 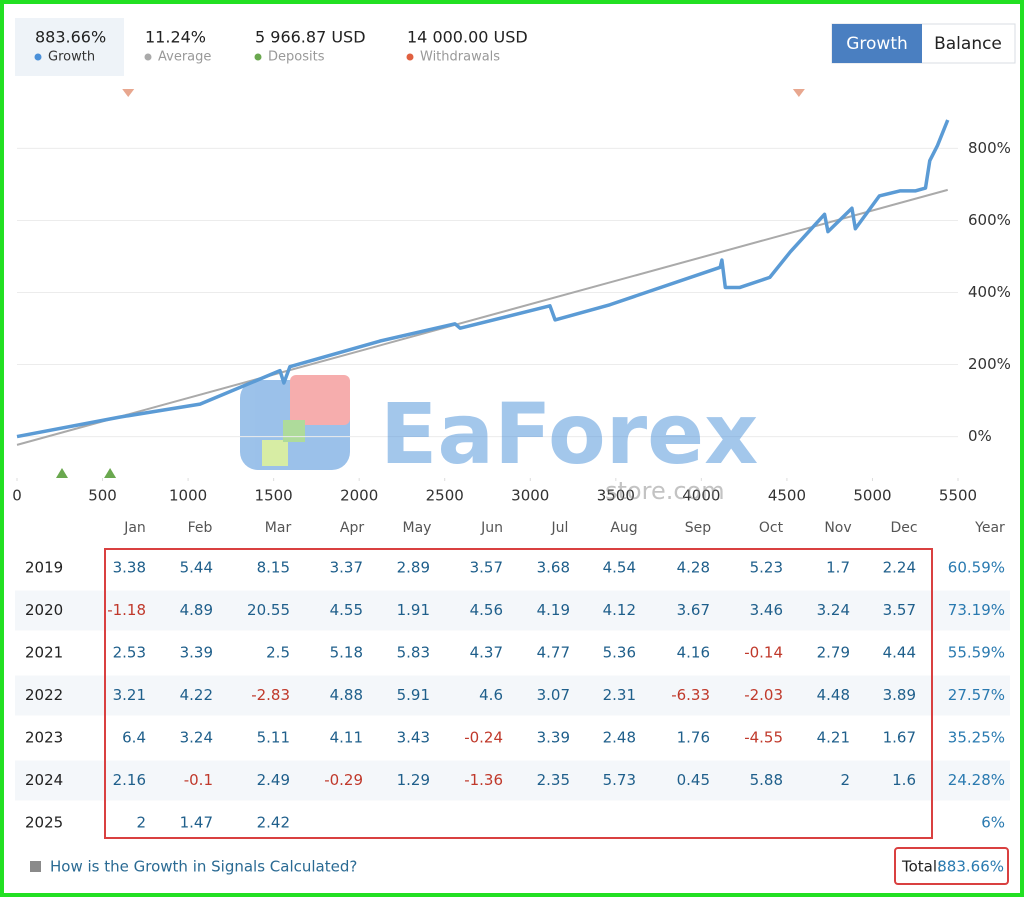 What do you see at coordinates (553, 695) in the screenshot?
I see `month-value: 3.07` at bounding box center [553, 695].